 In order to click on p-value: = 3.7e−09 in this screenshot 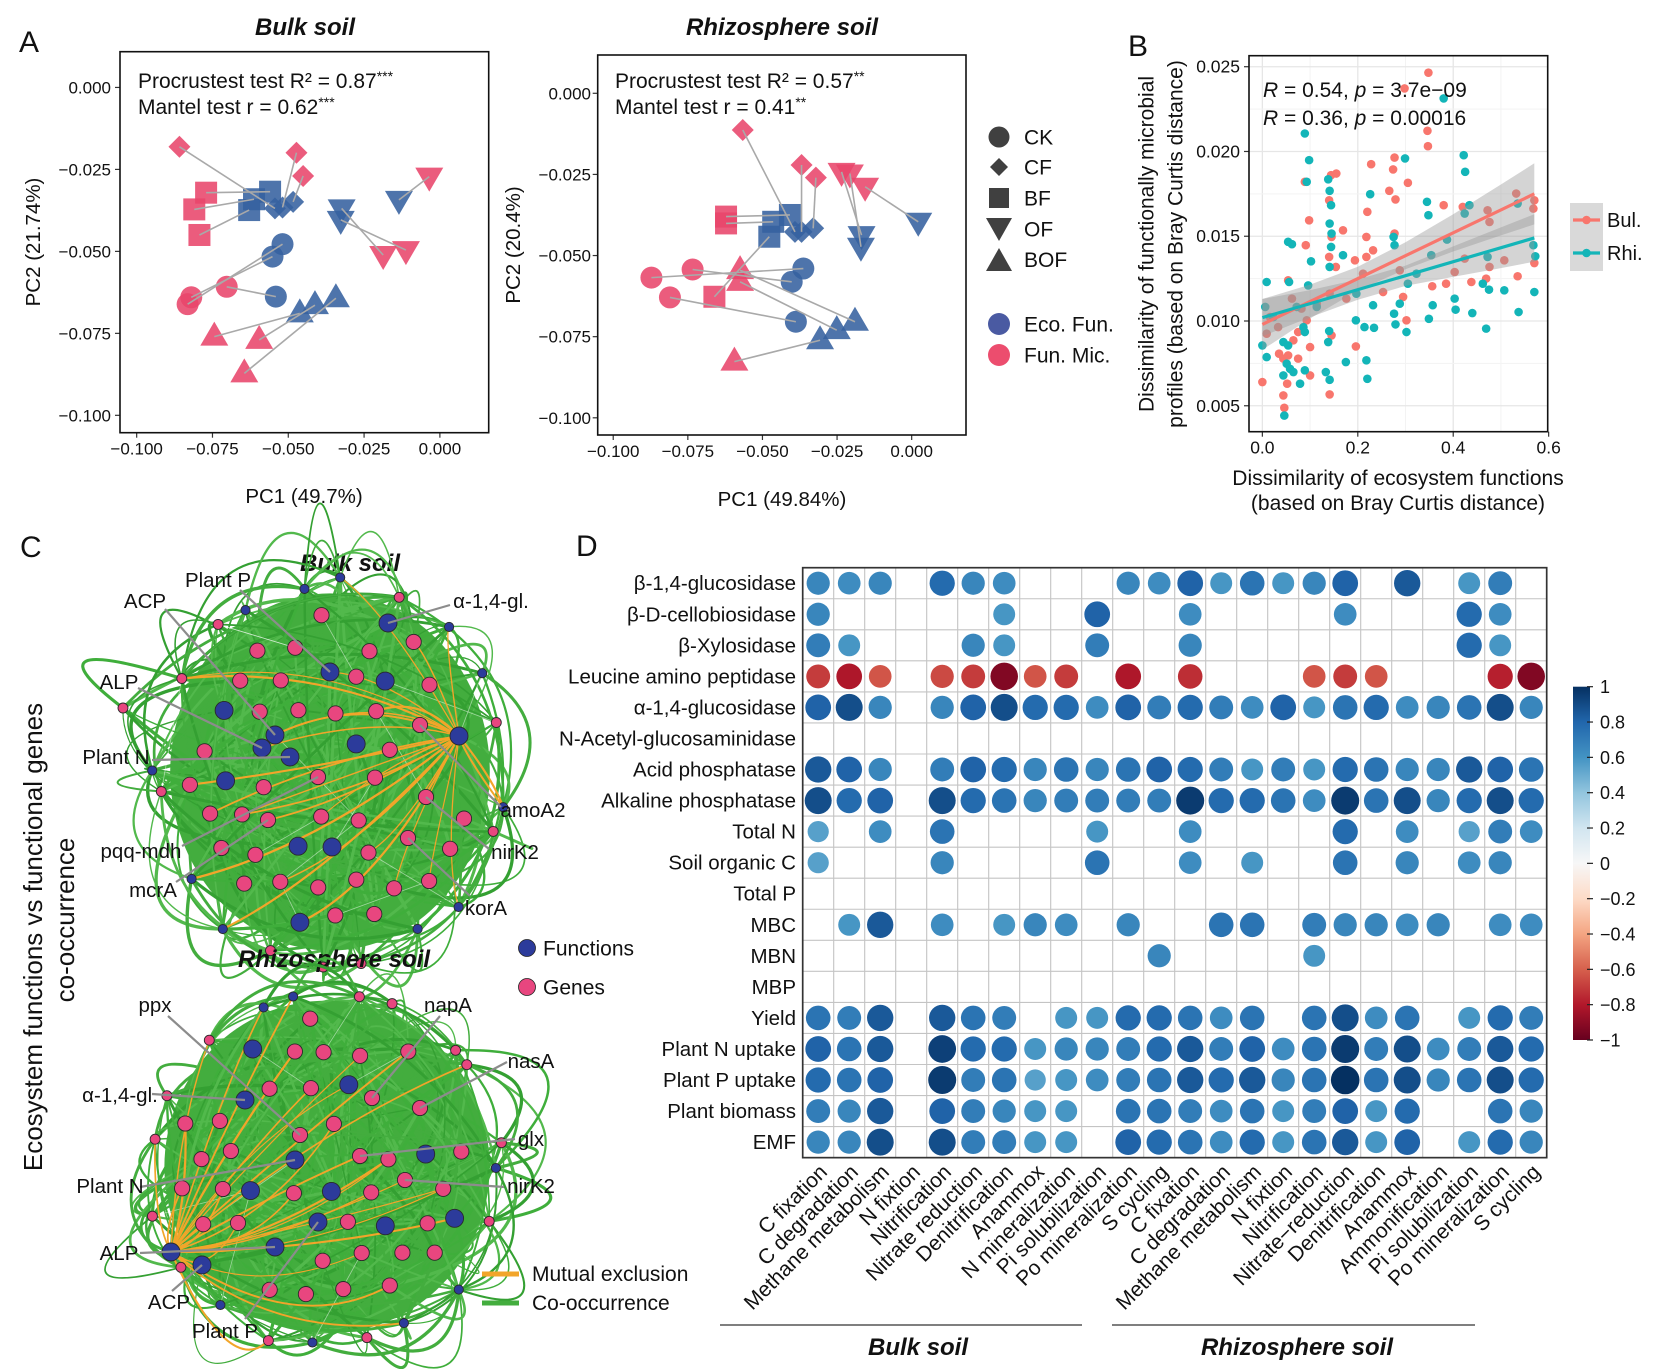, I will do `click(1416, 90)`.